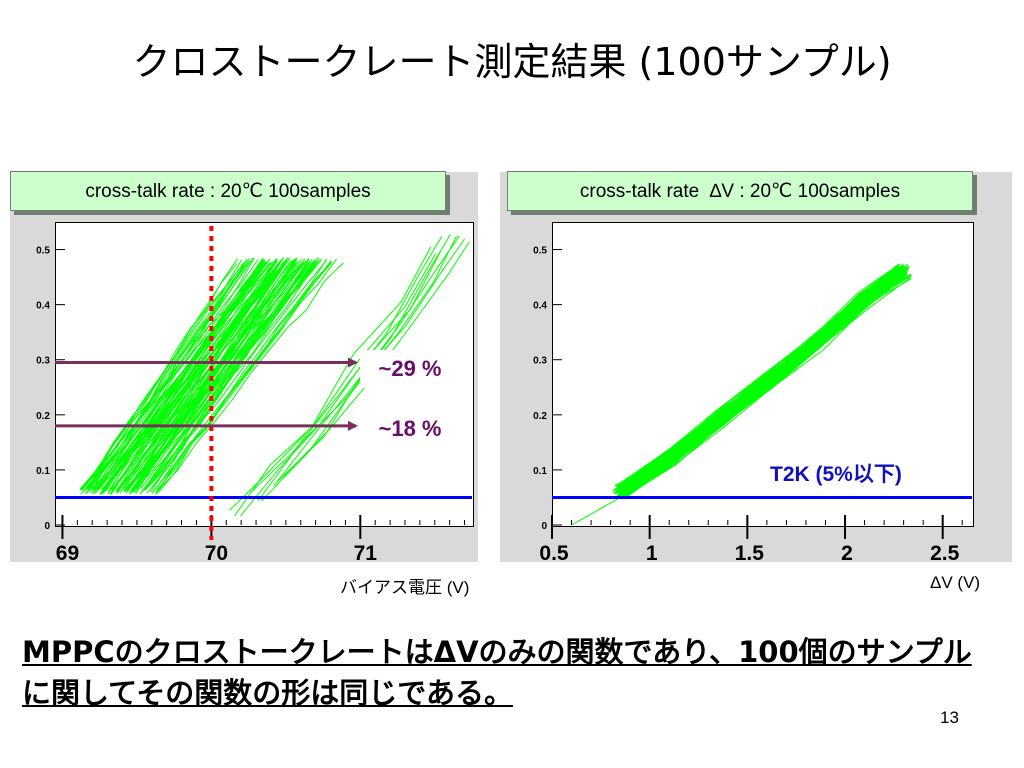 The width and height of the screenshot is (1024, 768). Describe the element at coordinates (836, 474) in the screenshot. I see `t2k-threshold-label: T2K (5%以下)` at that location.